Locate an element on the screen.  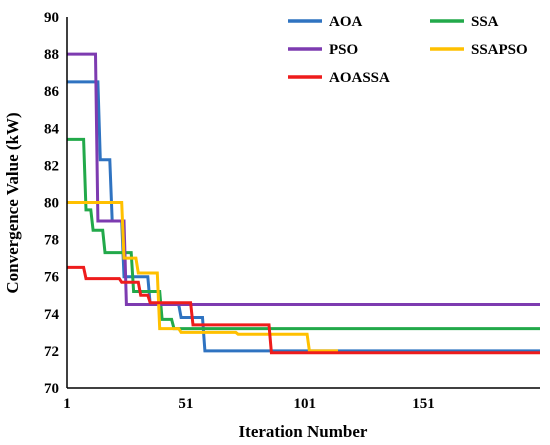
y-tick-label: 84 is located at coordinates (52, 129).